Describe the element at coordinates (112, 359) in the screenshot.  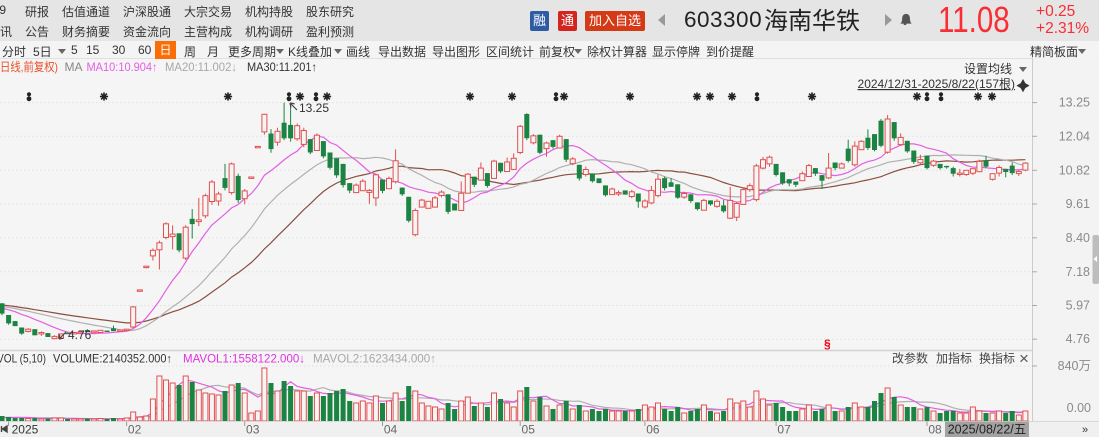
I see `svg-text: VOLUME:2140352.000↑` at that location.